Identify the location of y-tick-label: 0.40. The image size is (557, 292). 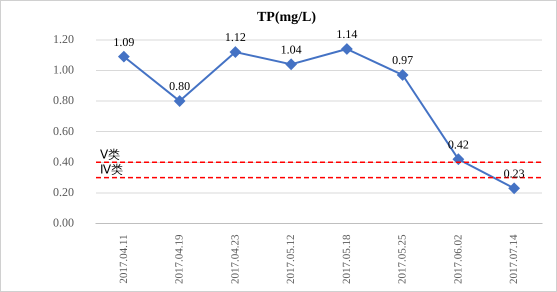
(63, 161).